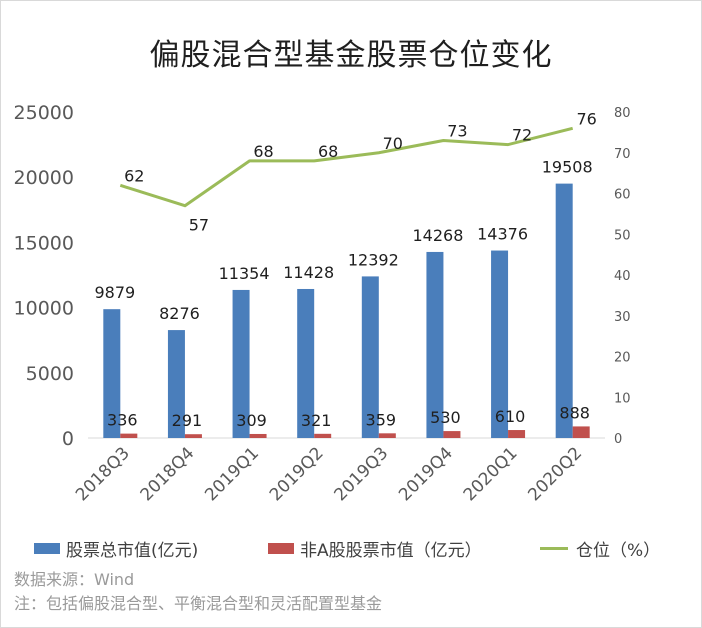 The height and width of the screenshot is (628, 702). I want to click on data-label-position: 72, so click(522, 135).